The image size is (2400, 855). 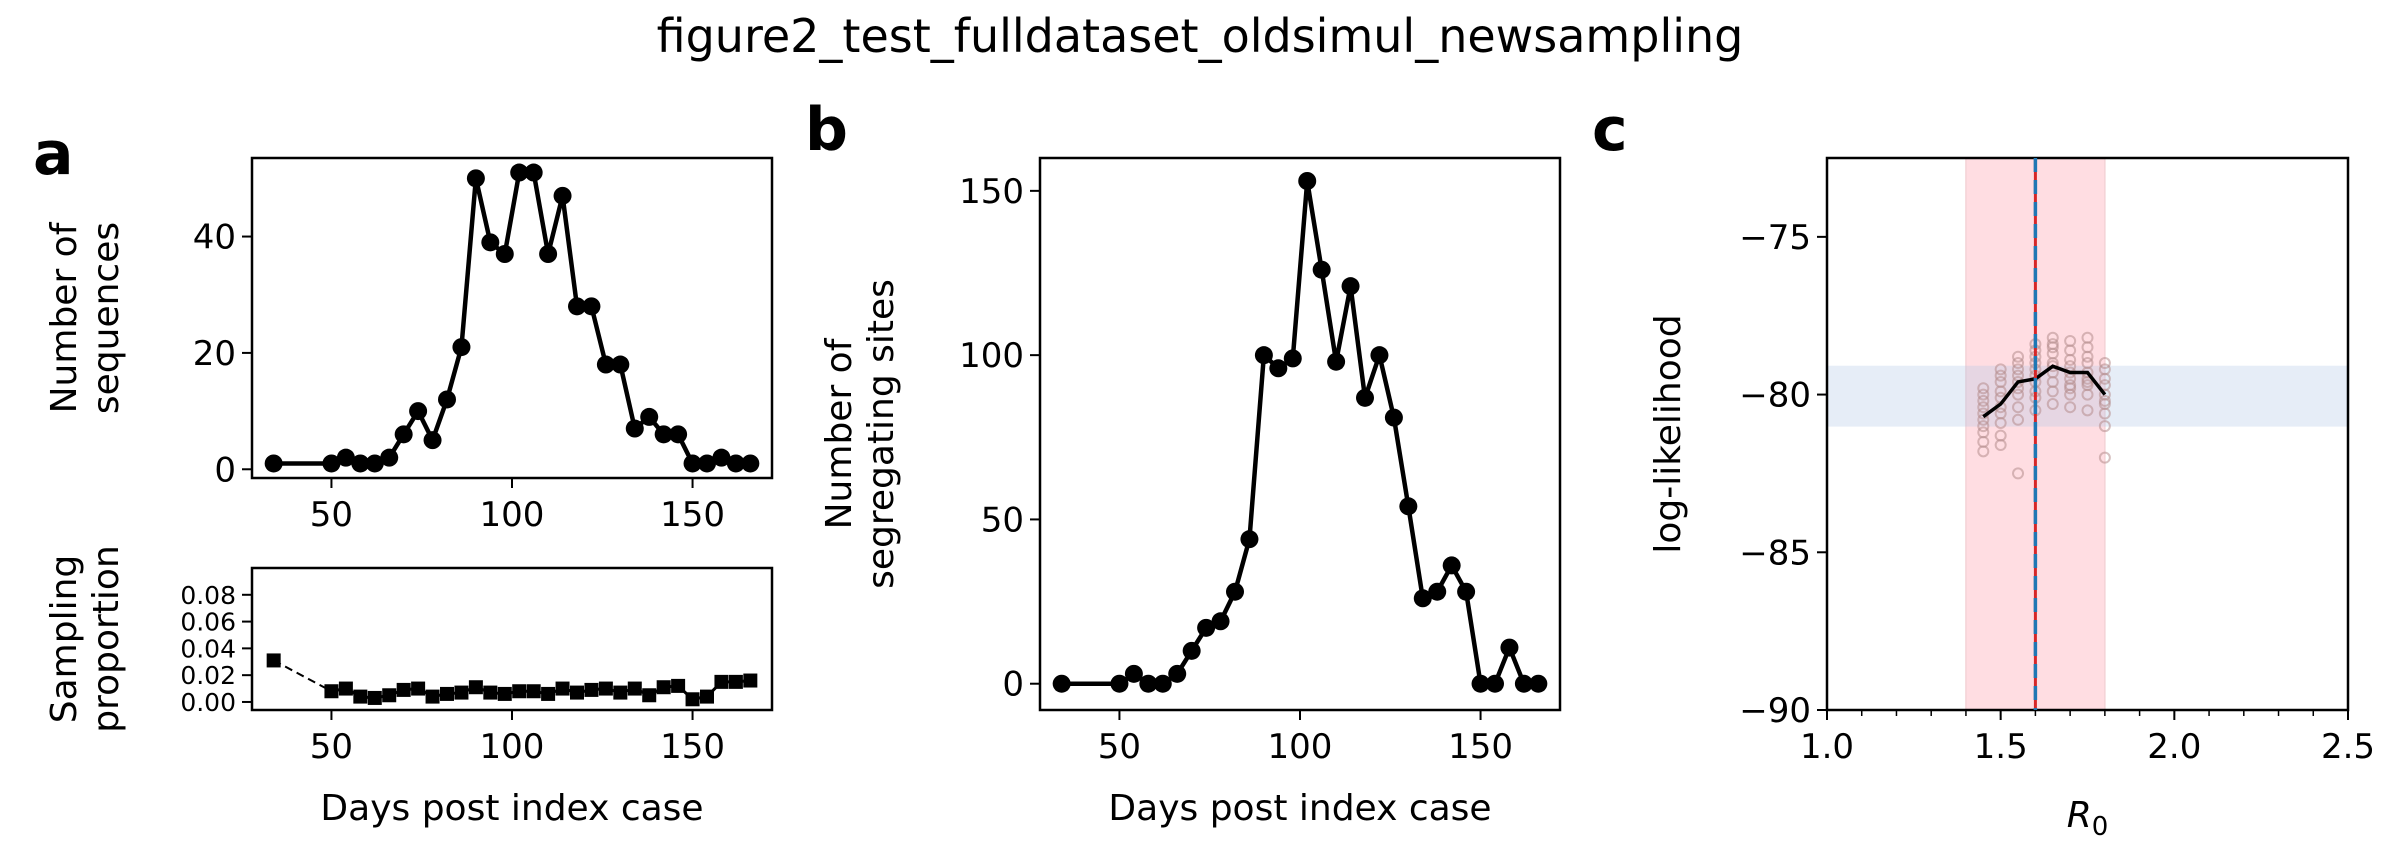 I want to click on y-tick-label: 0, so click(x=225, y=470).